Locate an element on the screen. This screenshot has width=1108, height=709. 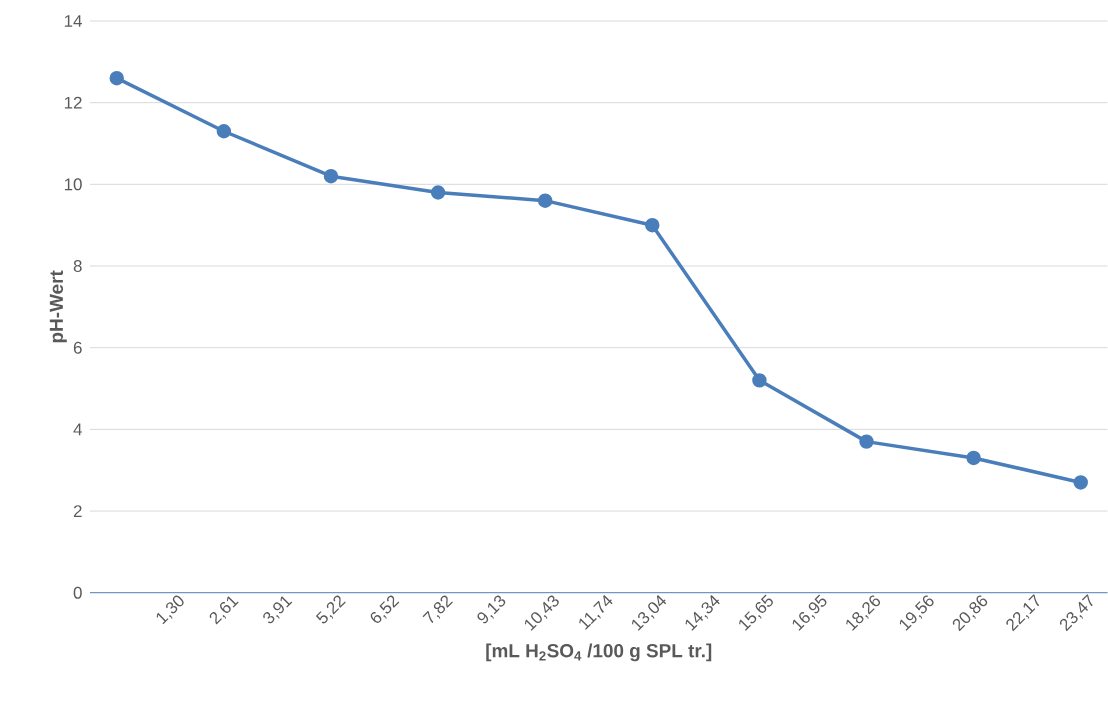
y-tick-label: 2 is located at coordinates (77, 511).